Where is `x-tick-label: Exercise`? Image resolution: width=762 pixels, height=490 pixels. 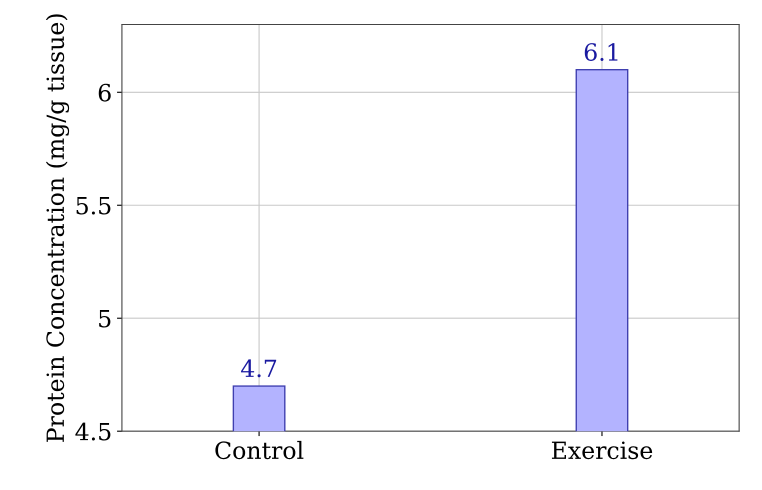 x-tick-label: Exercise is located at coordinates (602, 450).